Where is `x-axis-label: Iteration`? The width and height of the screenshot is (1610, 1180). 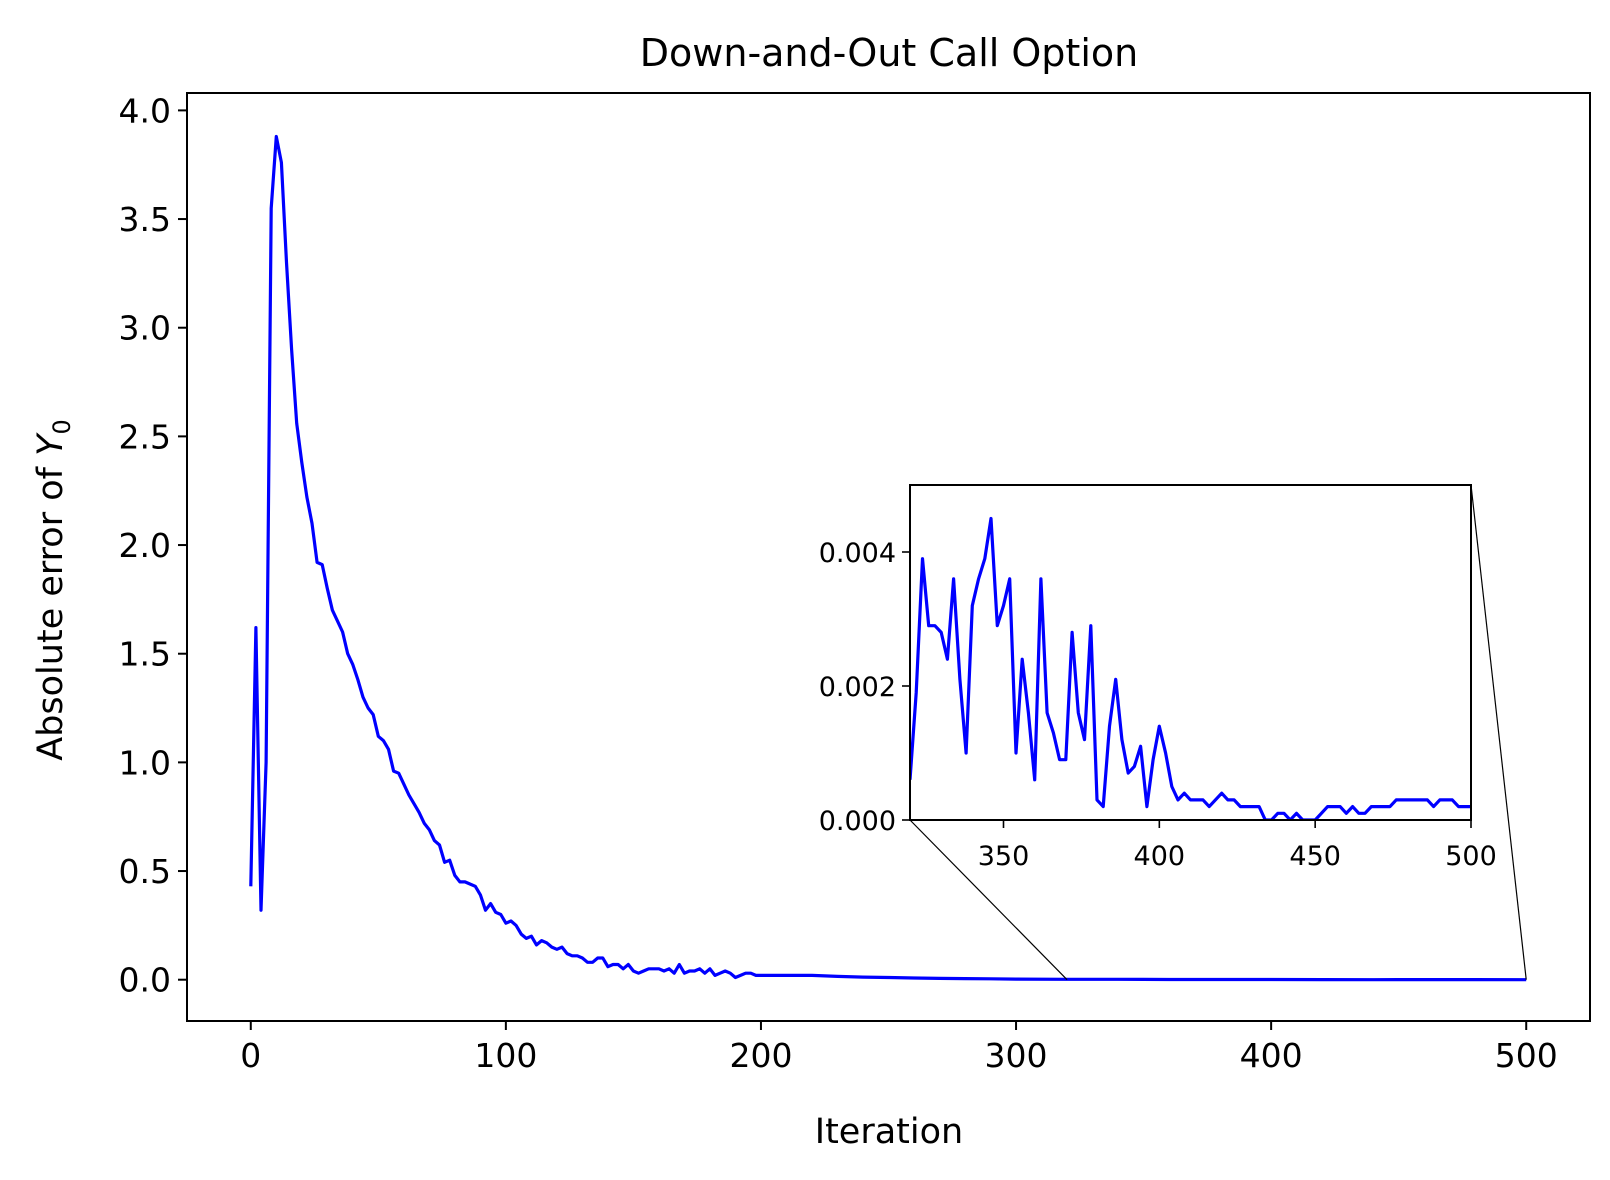 x-axis-label: Iteration is located at coordinates (889, 1132).